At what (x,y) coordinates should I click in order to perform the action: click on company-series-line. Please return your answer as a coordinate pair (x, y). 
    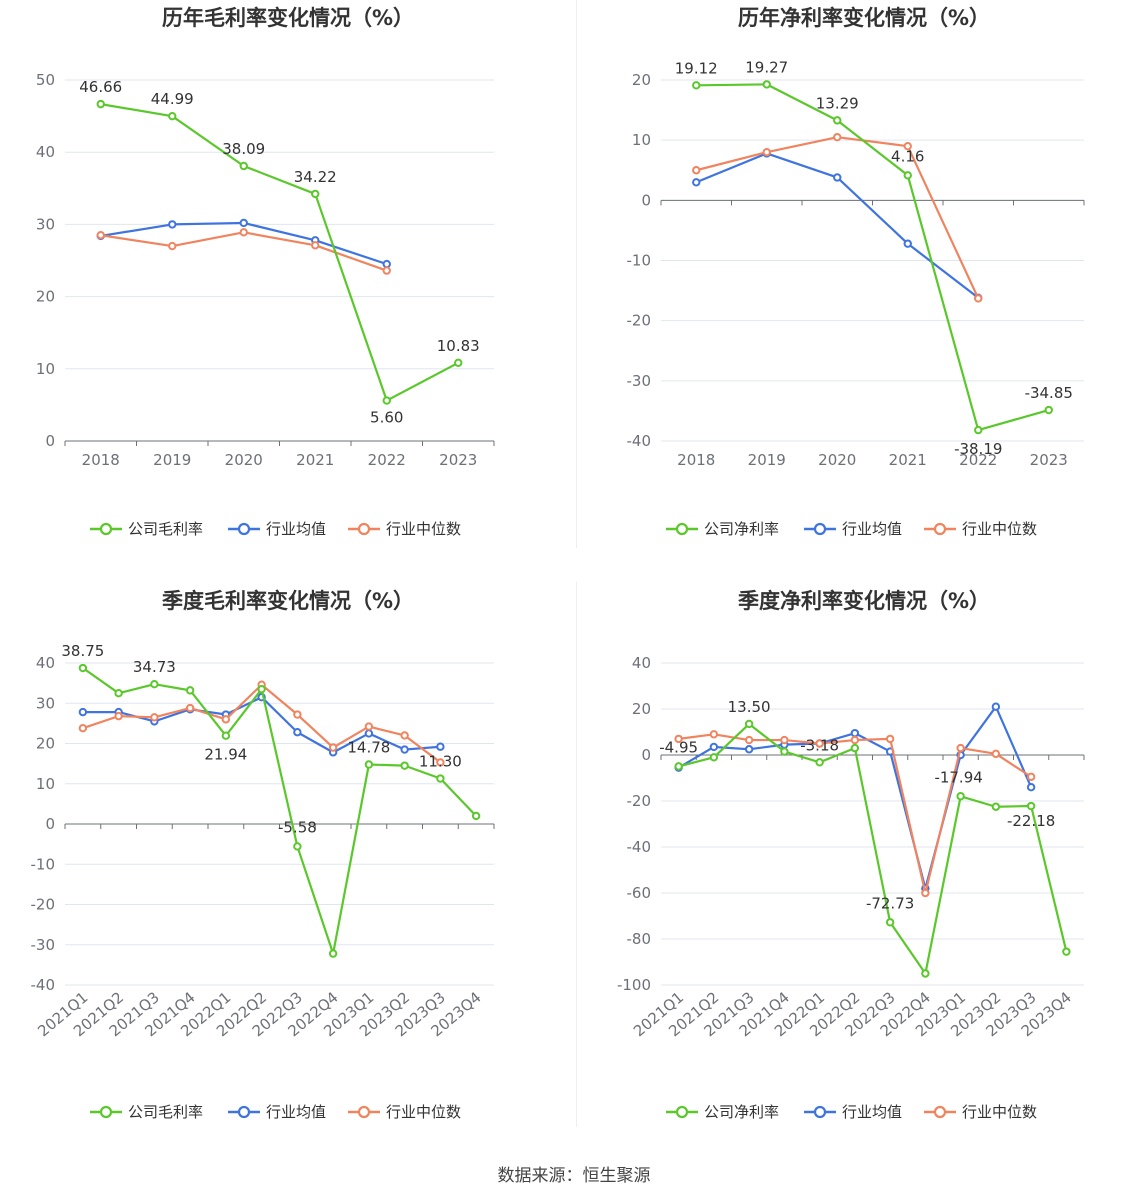
    Looking at the image, I should click on (279, 252).